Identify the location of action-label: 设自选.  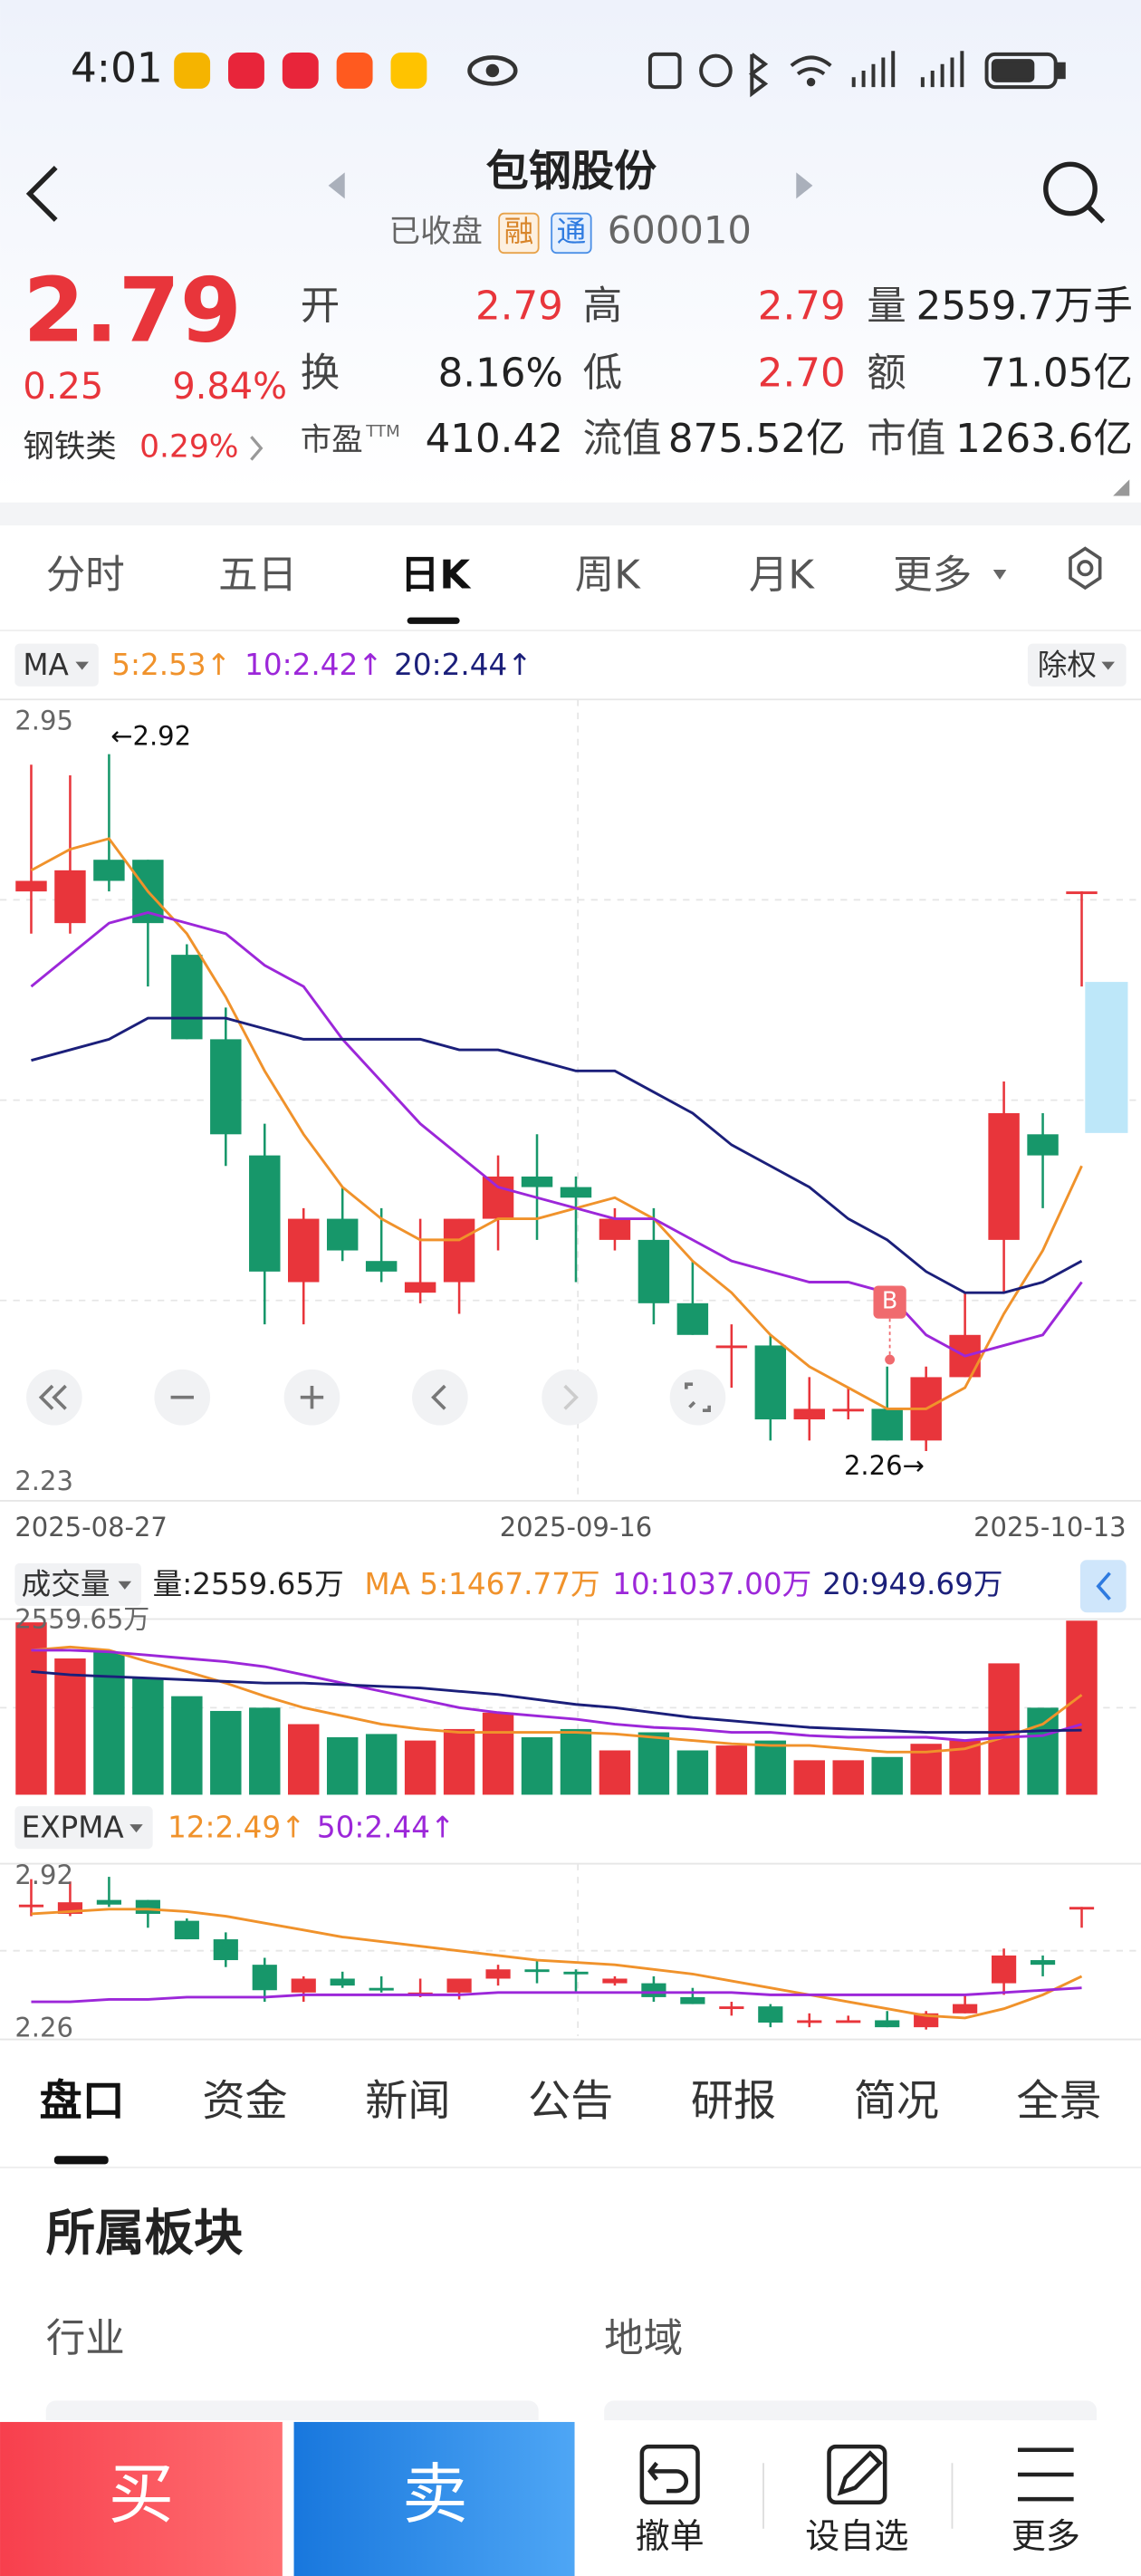
(856, 2536).